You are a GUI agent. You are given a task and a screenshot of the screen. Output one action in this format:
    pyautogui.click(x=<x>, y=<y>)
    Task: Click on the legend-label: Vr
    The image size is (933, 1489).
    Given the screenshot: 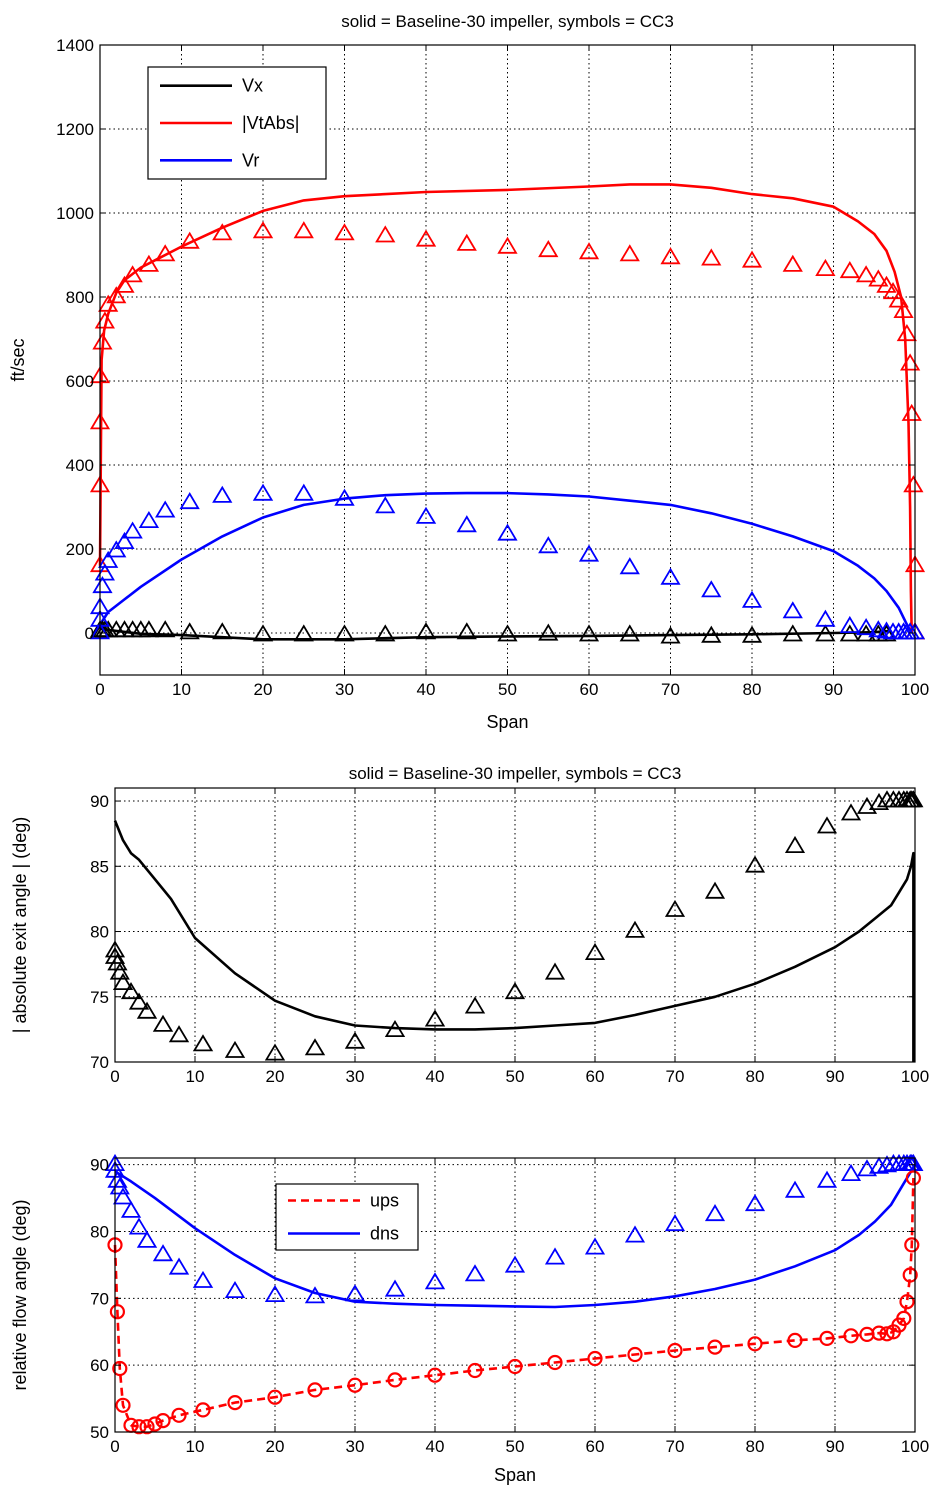 What is the action you would take?
    pyautogui.click(x=250, y=160)
    